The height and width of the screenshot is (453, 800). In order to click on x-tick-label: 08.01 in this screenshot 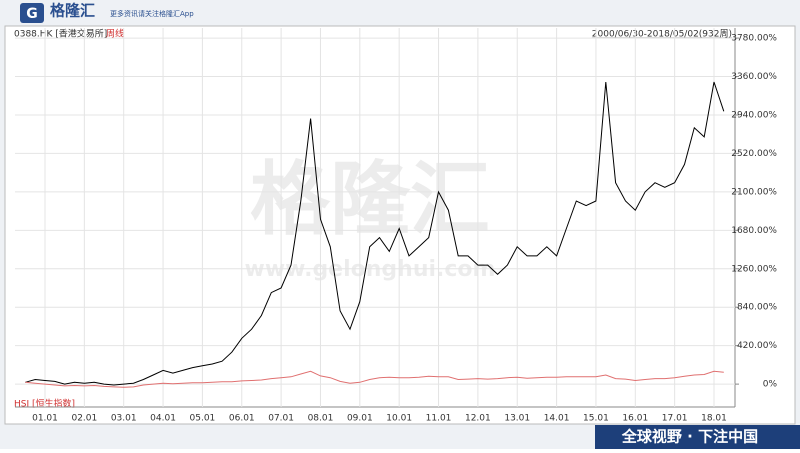, I will do `click(321, 419)`.